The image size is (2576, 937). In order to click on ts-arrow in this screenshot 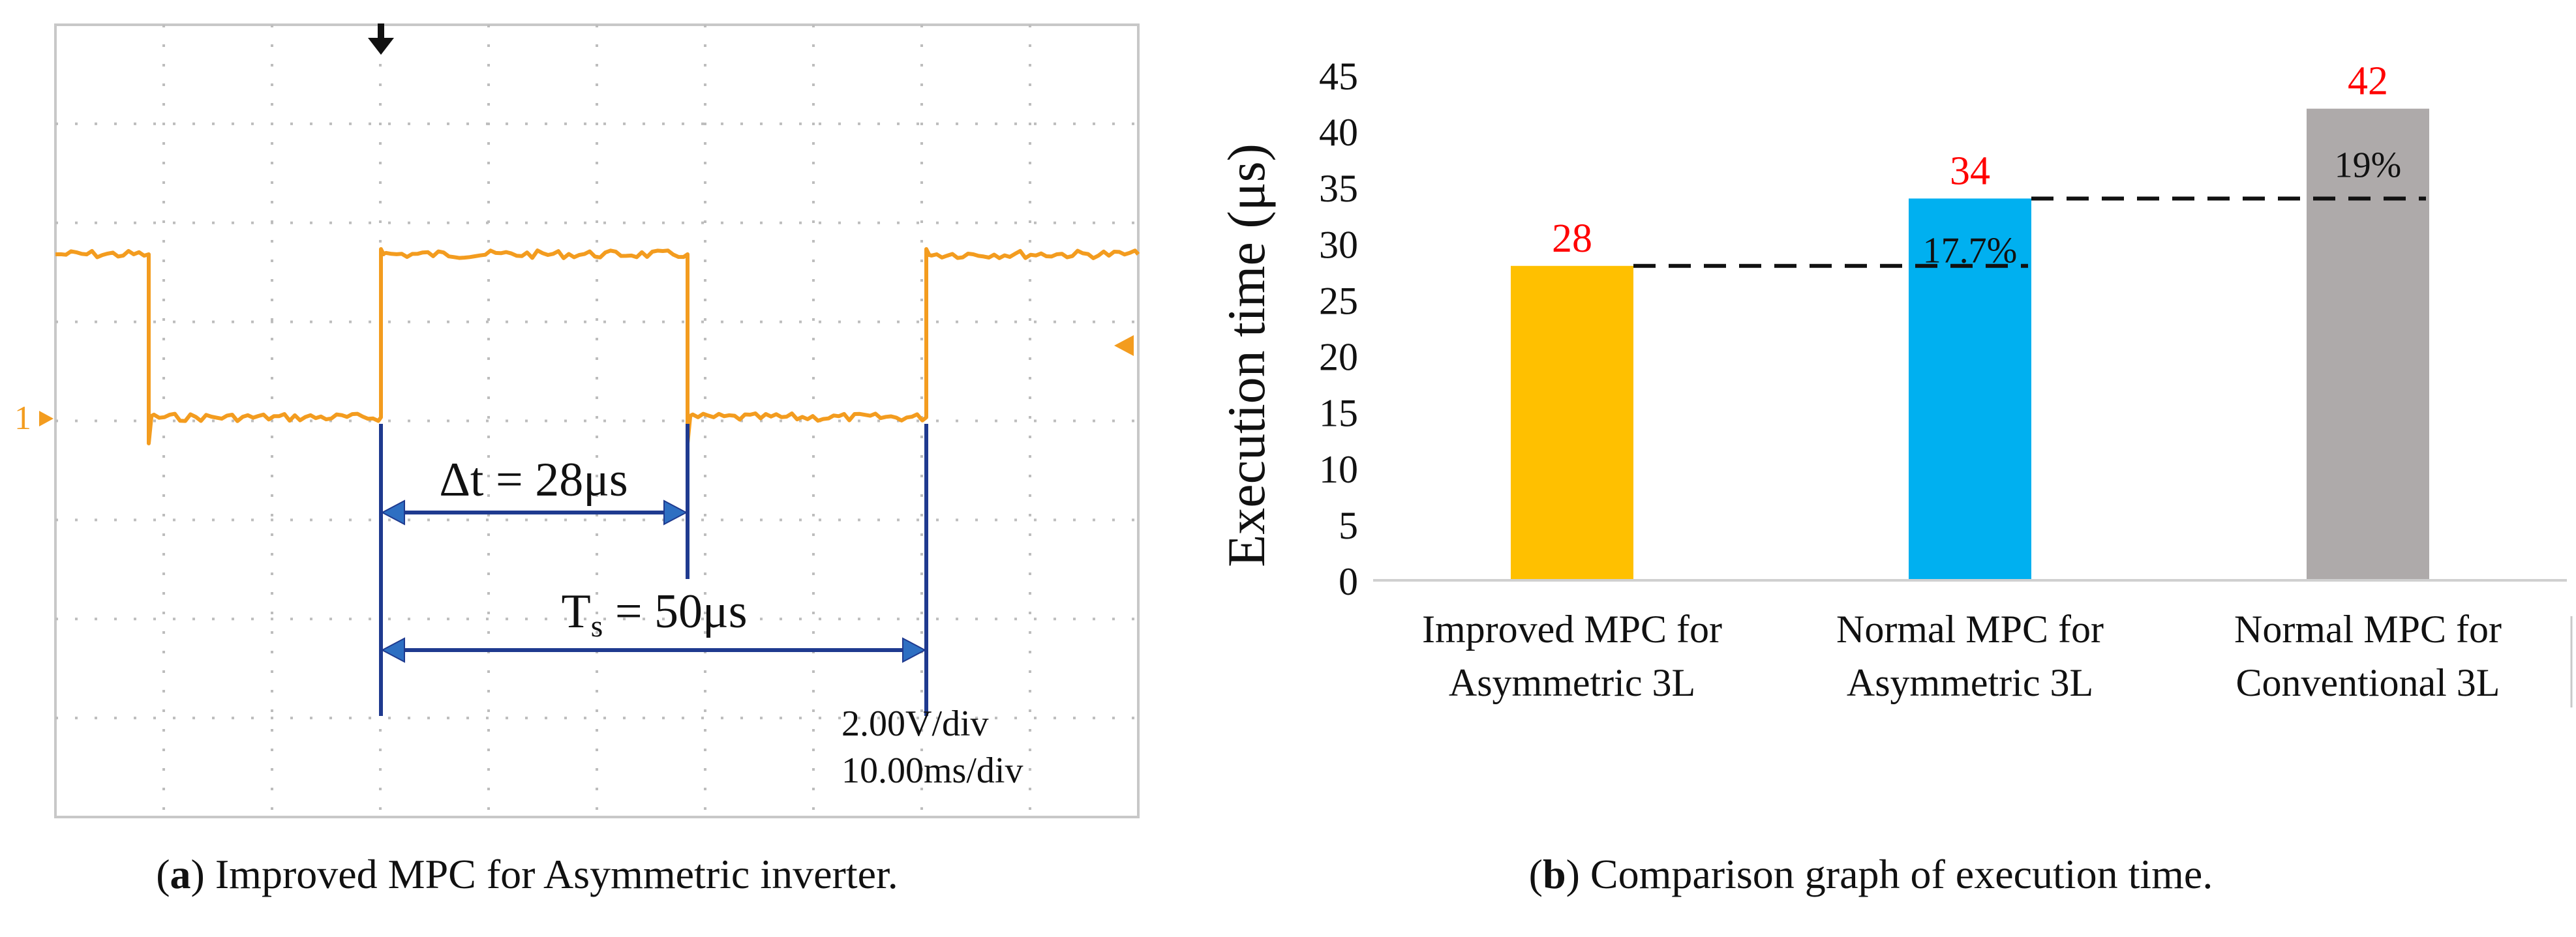, I will do `click(653, 650)`.